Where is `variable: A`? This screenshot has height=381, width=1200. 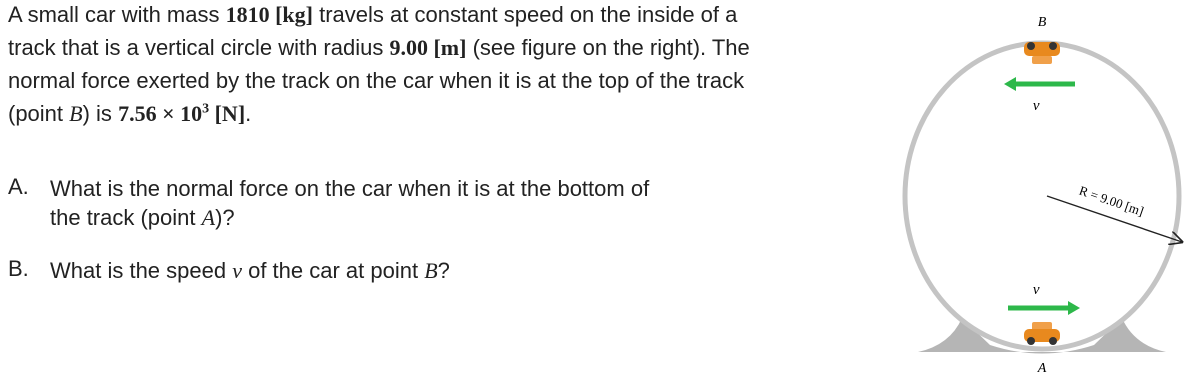
variable: A is located at coordinates (208, 217).